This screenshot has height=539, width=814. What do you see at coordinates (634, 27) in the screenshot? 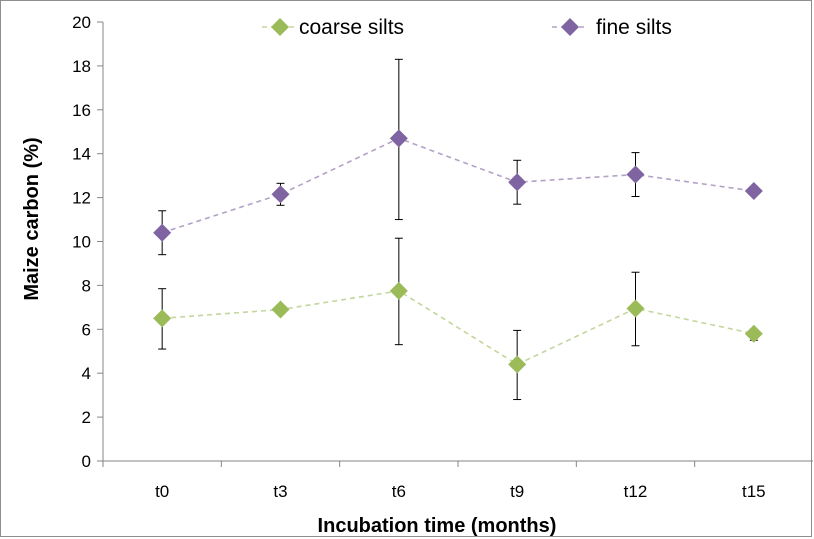
I see `legend-label: fine silts` at bounding box center [634, 27].